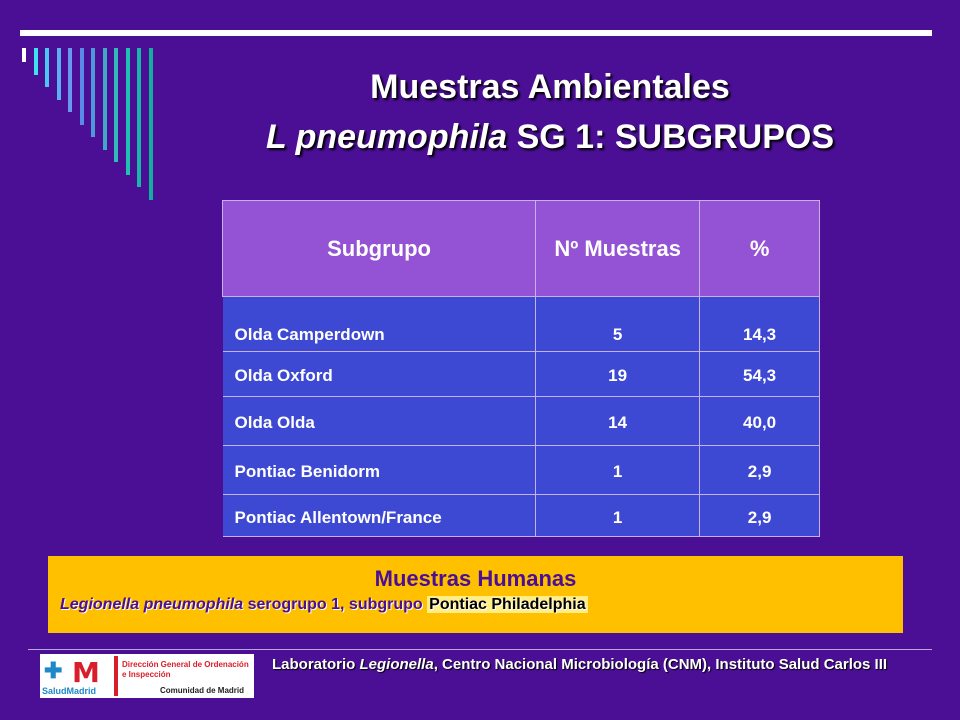 The width and height of the screenshot is (960, 720). I want to click on table-row: Olda Camperdown 5 14,3, so click(521, 324).